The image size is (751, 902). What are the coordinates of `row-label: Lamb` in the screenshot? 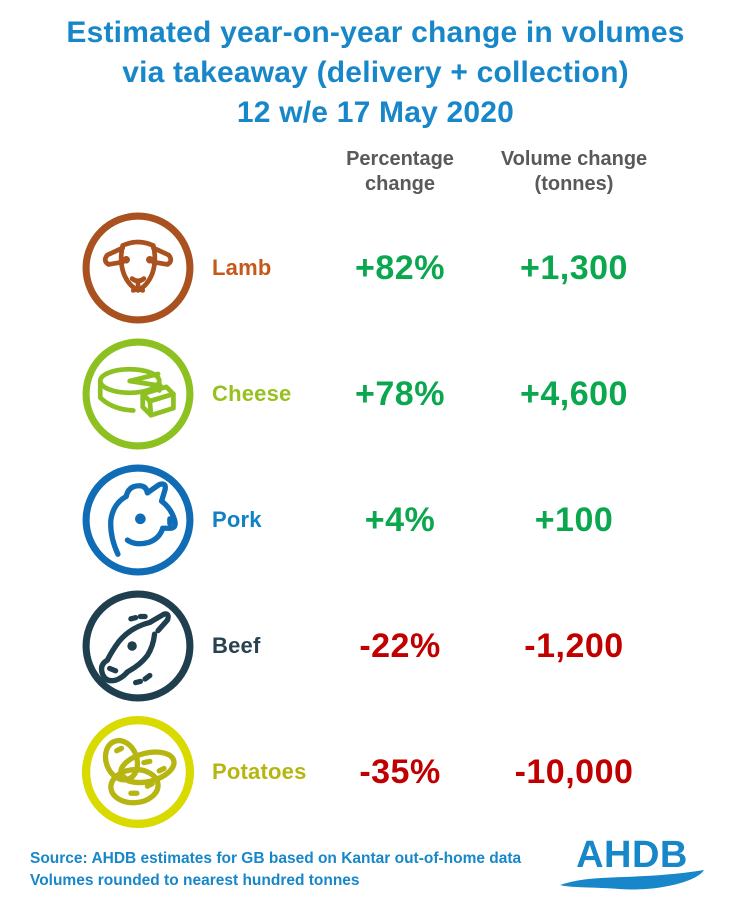 It's located at (242, 267).